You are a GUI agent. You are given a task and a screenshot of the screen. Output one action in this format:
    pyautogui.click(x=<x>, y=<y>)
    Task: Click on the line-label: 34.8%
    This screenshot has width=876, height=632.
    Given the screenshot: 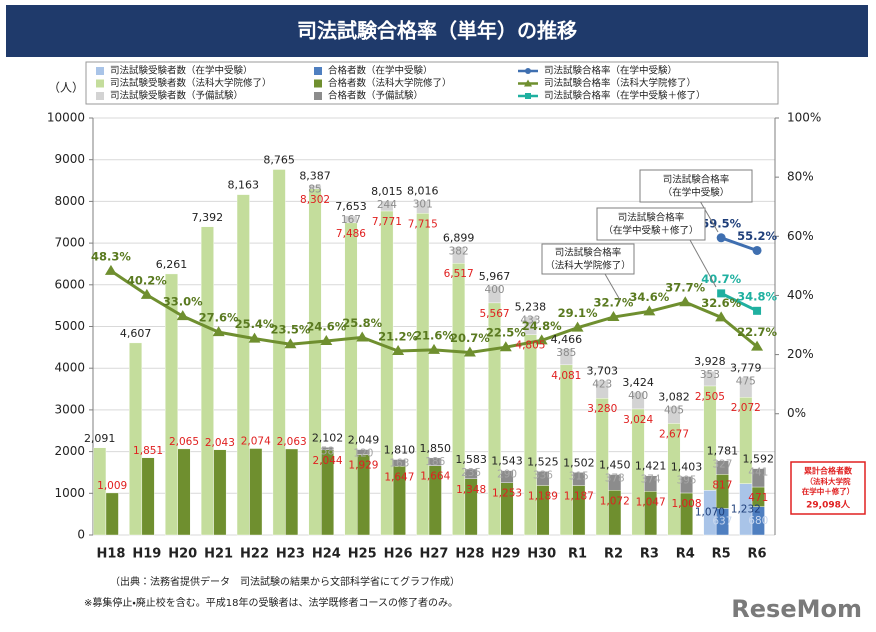 What is the action you would take?
    pyautogui.click(x=757, y=296)
    